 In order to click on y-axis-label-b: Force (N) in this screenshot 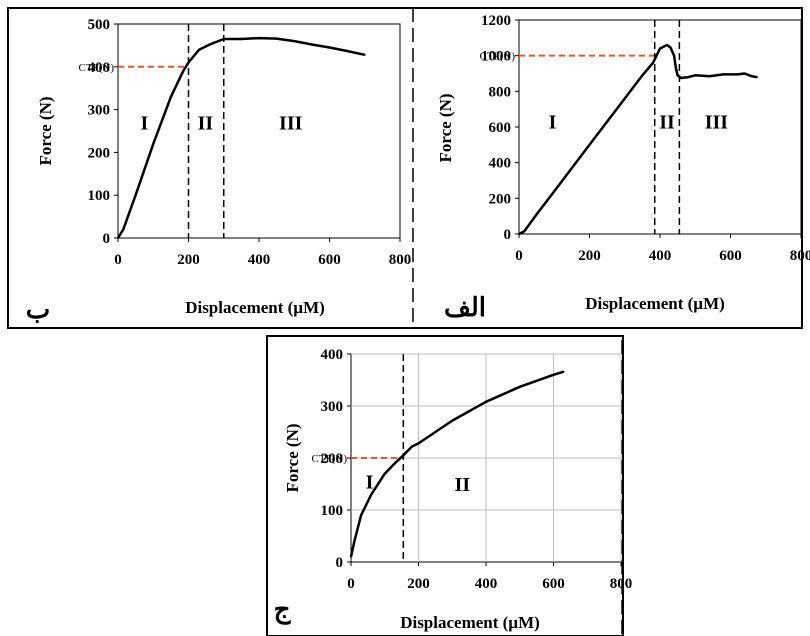, I will do `click(45, 130)`.